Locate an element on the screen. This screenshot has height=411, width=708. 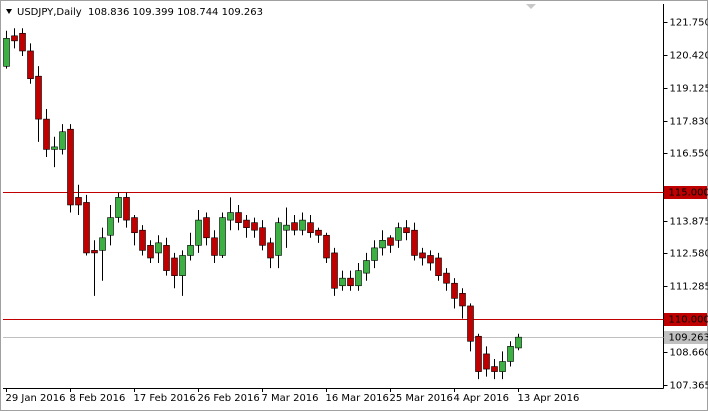
y-tick-label: 108.660 is located at coordinates (689, 353).